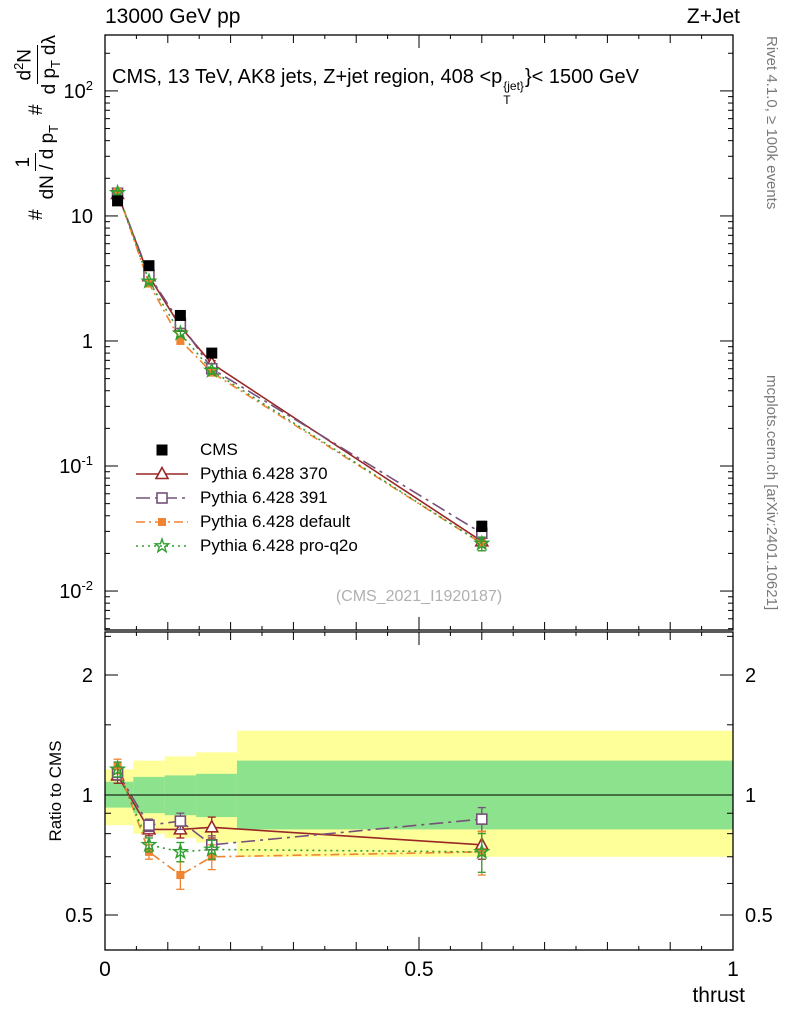  I want to click on legend-row: Pythia 6.428 default, so click(246, 522).